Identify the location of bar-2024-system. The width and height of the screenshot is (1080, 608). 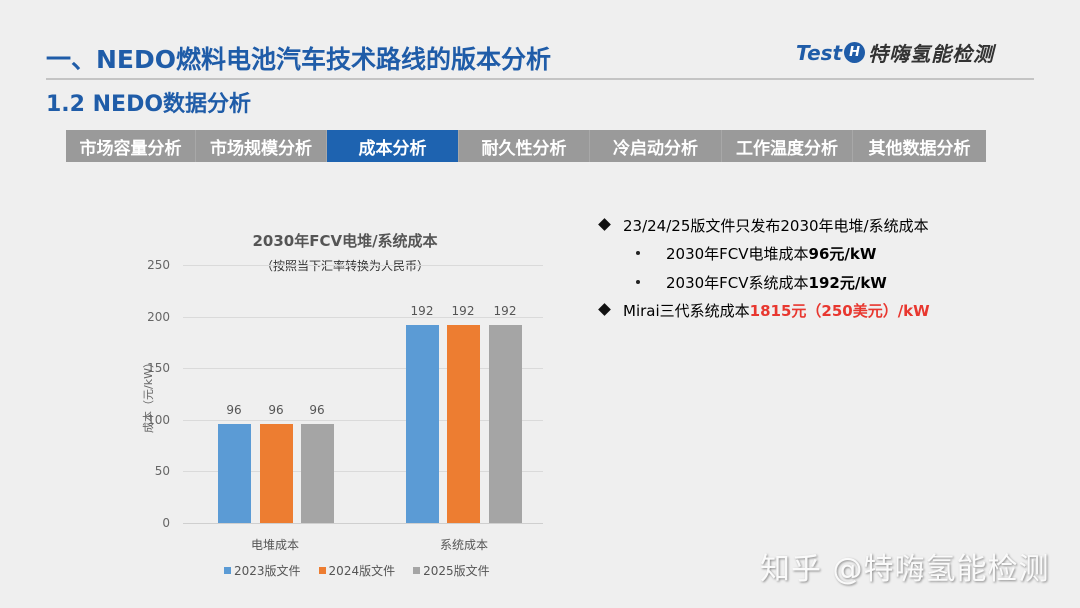
(463, 424).